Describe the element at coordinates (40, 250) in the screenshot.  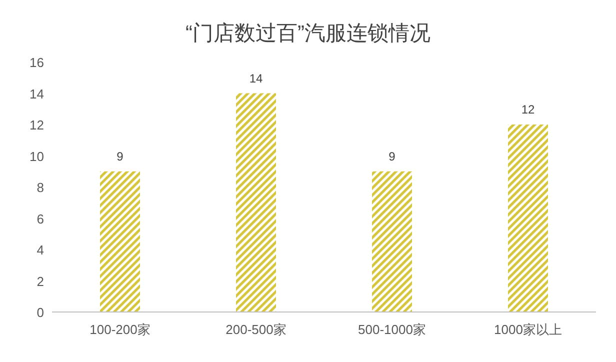
I see `y-tick-label: 4` at that location.